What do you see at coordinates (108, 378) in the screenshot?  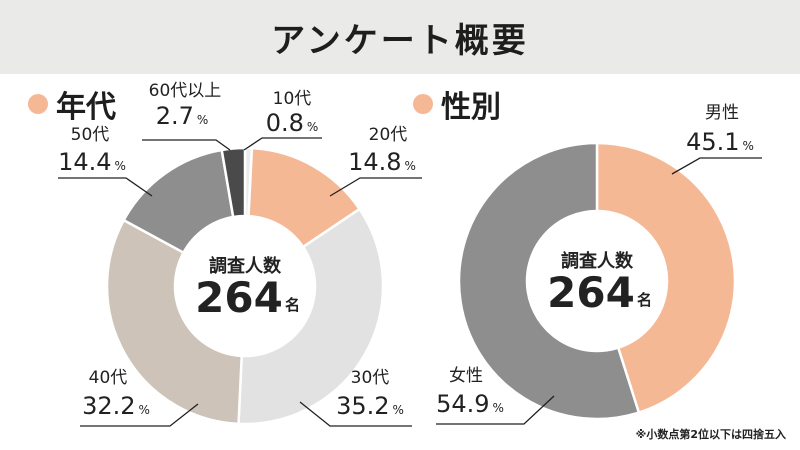 I see `category-label: 40代` at bounding box center [108, 378].